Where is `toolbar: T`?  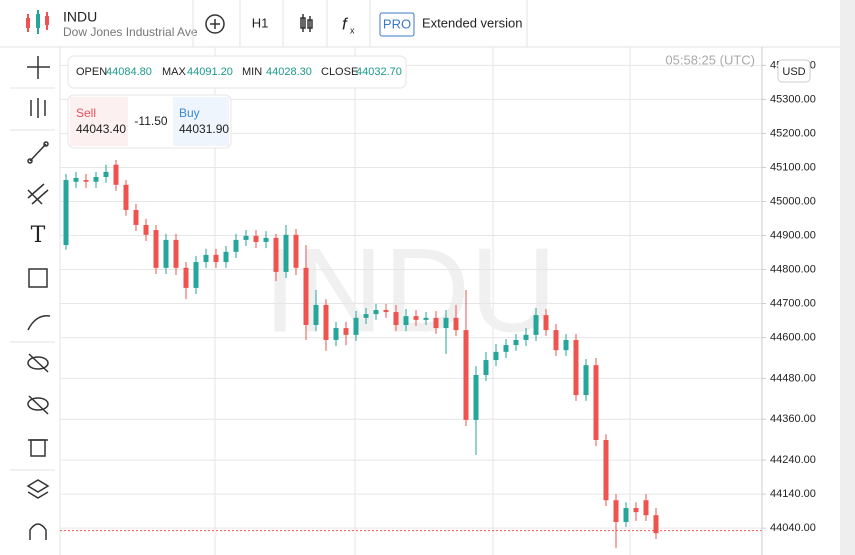 toolbar: T is located at coordinates (32, 298).